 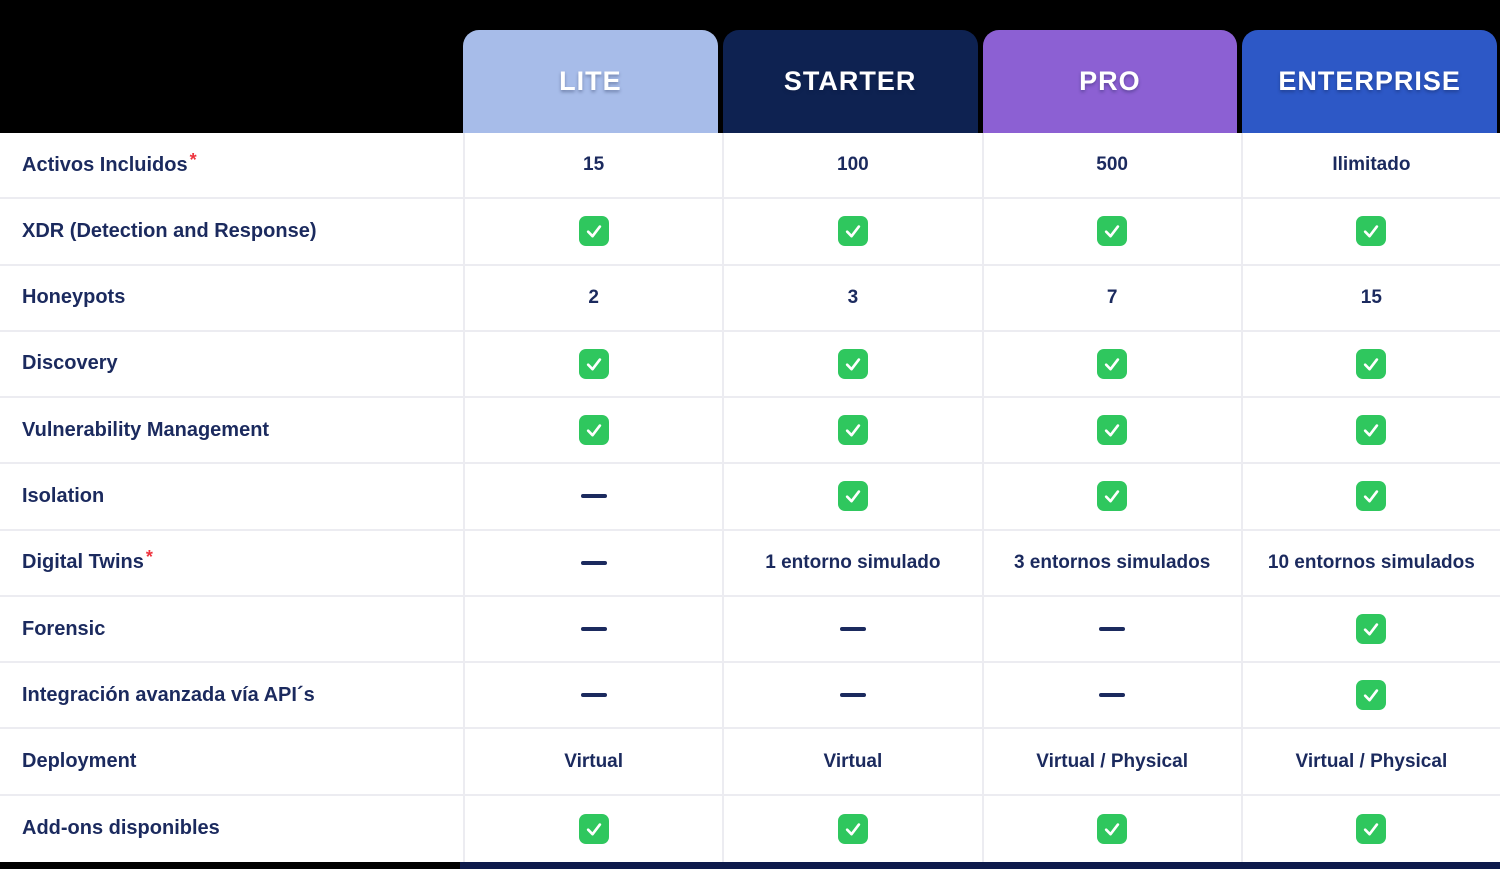 I want to click on plan-value-cell: 100, so click(x=852, y=165).